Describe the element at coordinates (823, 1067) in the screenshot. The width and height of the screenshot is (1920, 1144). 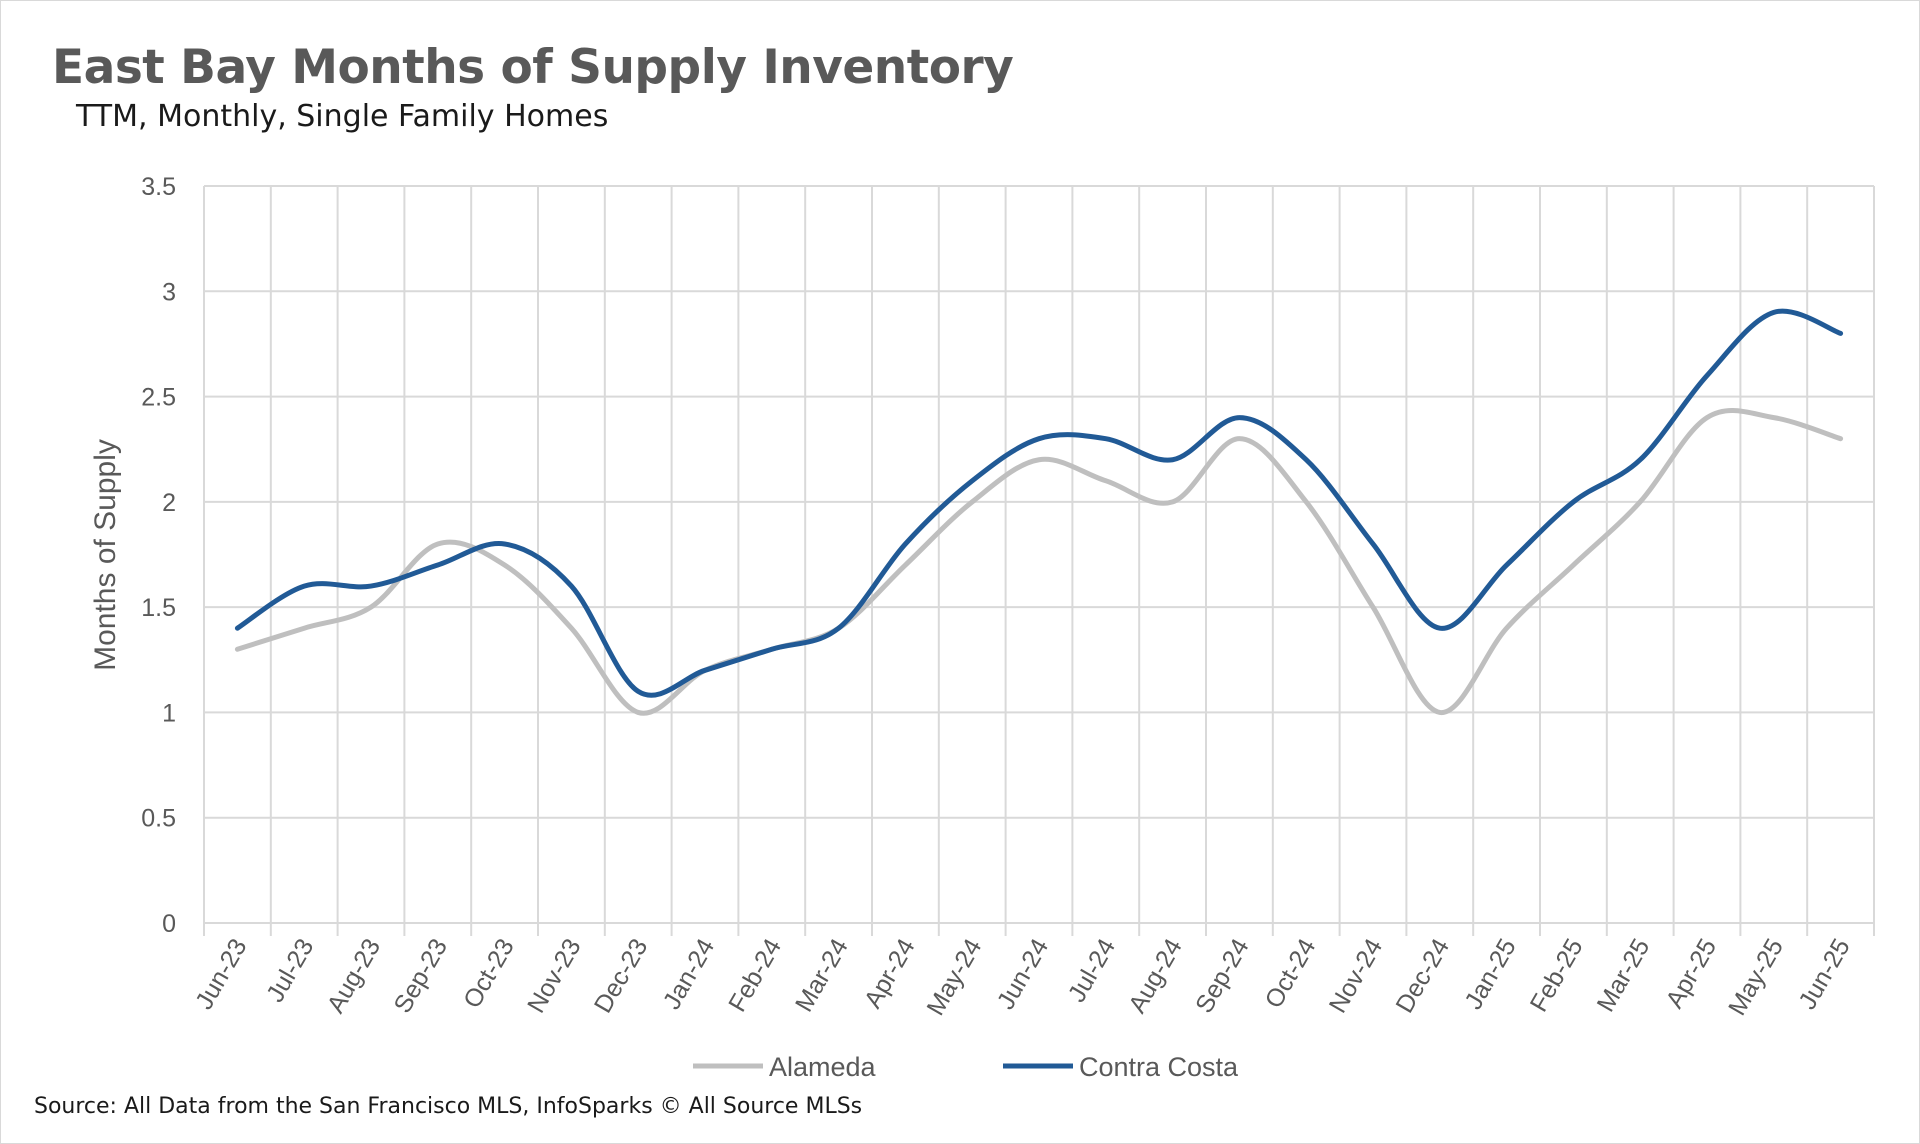
I see `legend-label-alameda: Alameda` at that location.